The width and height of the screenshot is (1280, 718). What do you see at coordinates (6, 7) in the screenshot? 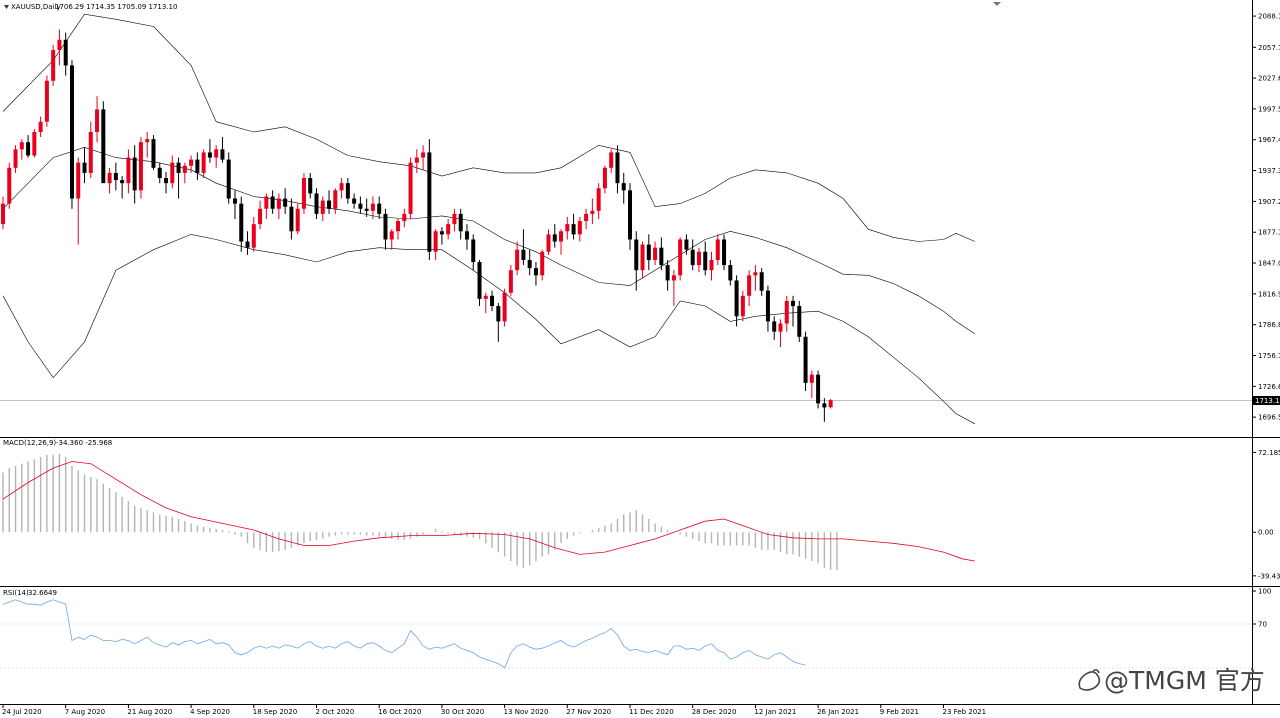
I see `collapse-triangle-icon` at bounding box center [6, 7].